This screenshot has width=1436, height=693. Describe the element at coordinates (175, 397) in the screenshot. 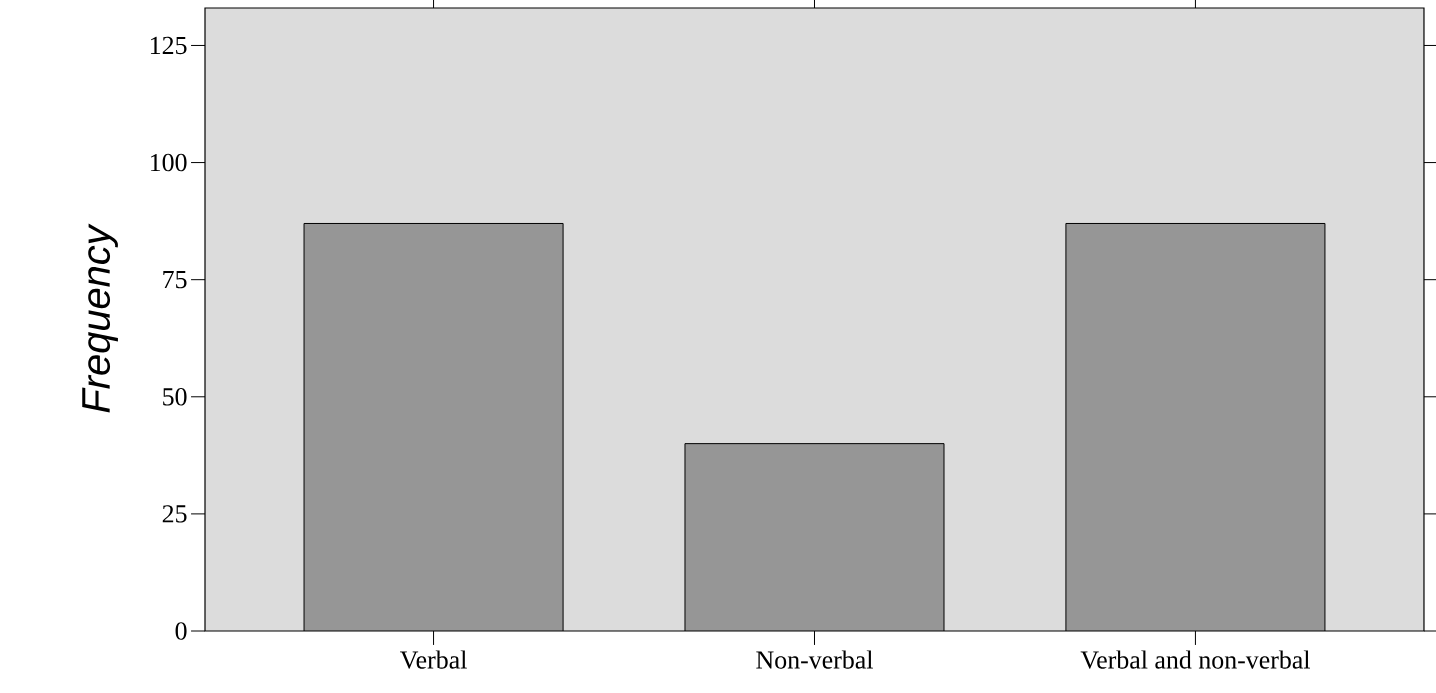

I see `y-tick-label: 50` at that location.